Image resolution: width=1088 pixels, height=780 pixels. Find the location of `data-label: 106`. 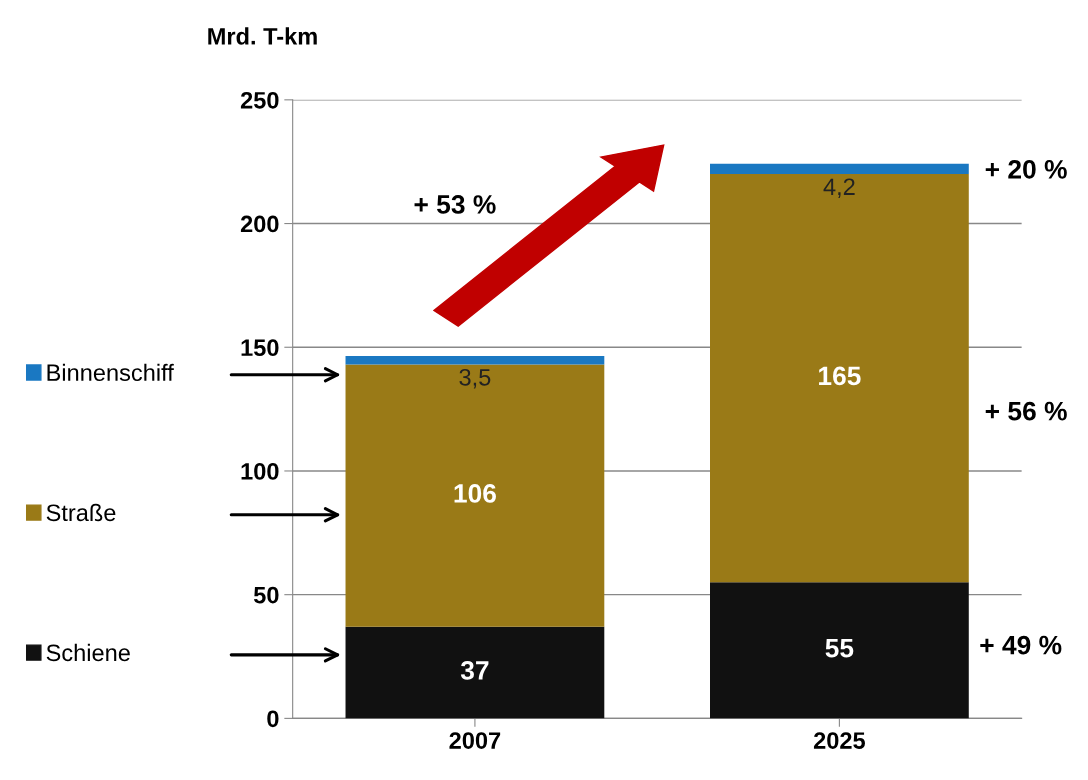

data-label: 106 is located at coordinates (475, 493).